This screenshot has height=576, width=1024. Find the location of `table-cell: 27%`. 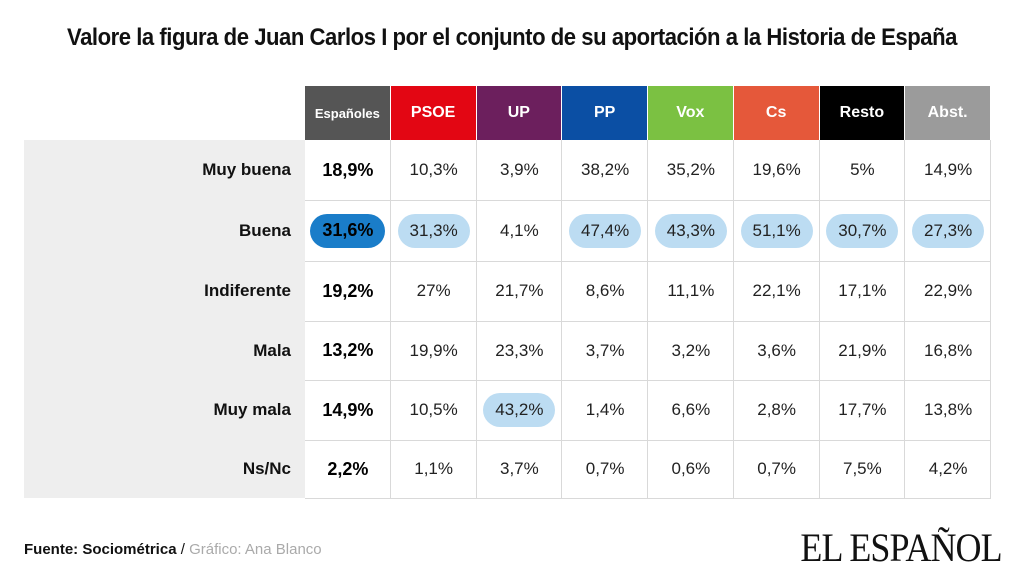

table-cell: 27% is located at coordinates (434, 291).